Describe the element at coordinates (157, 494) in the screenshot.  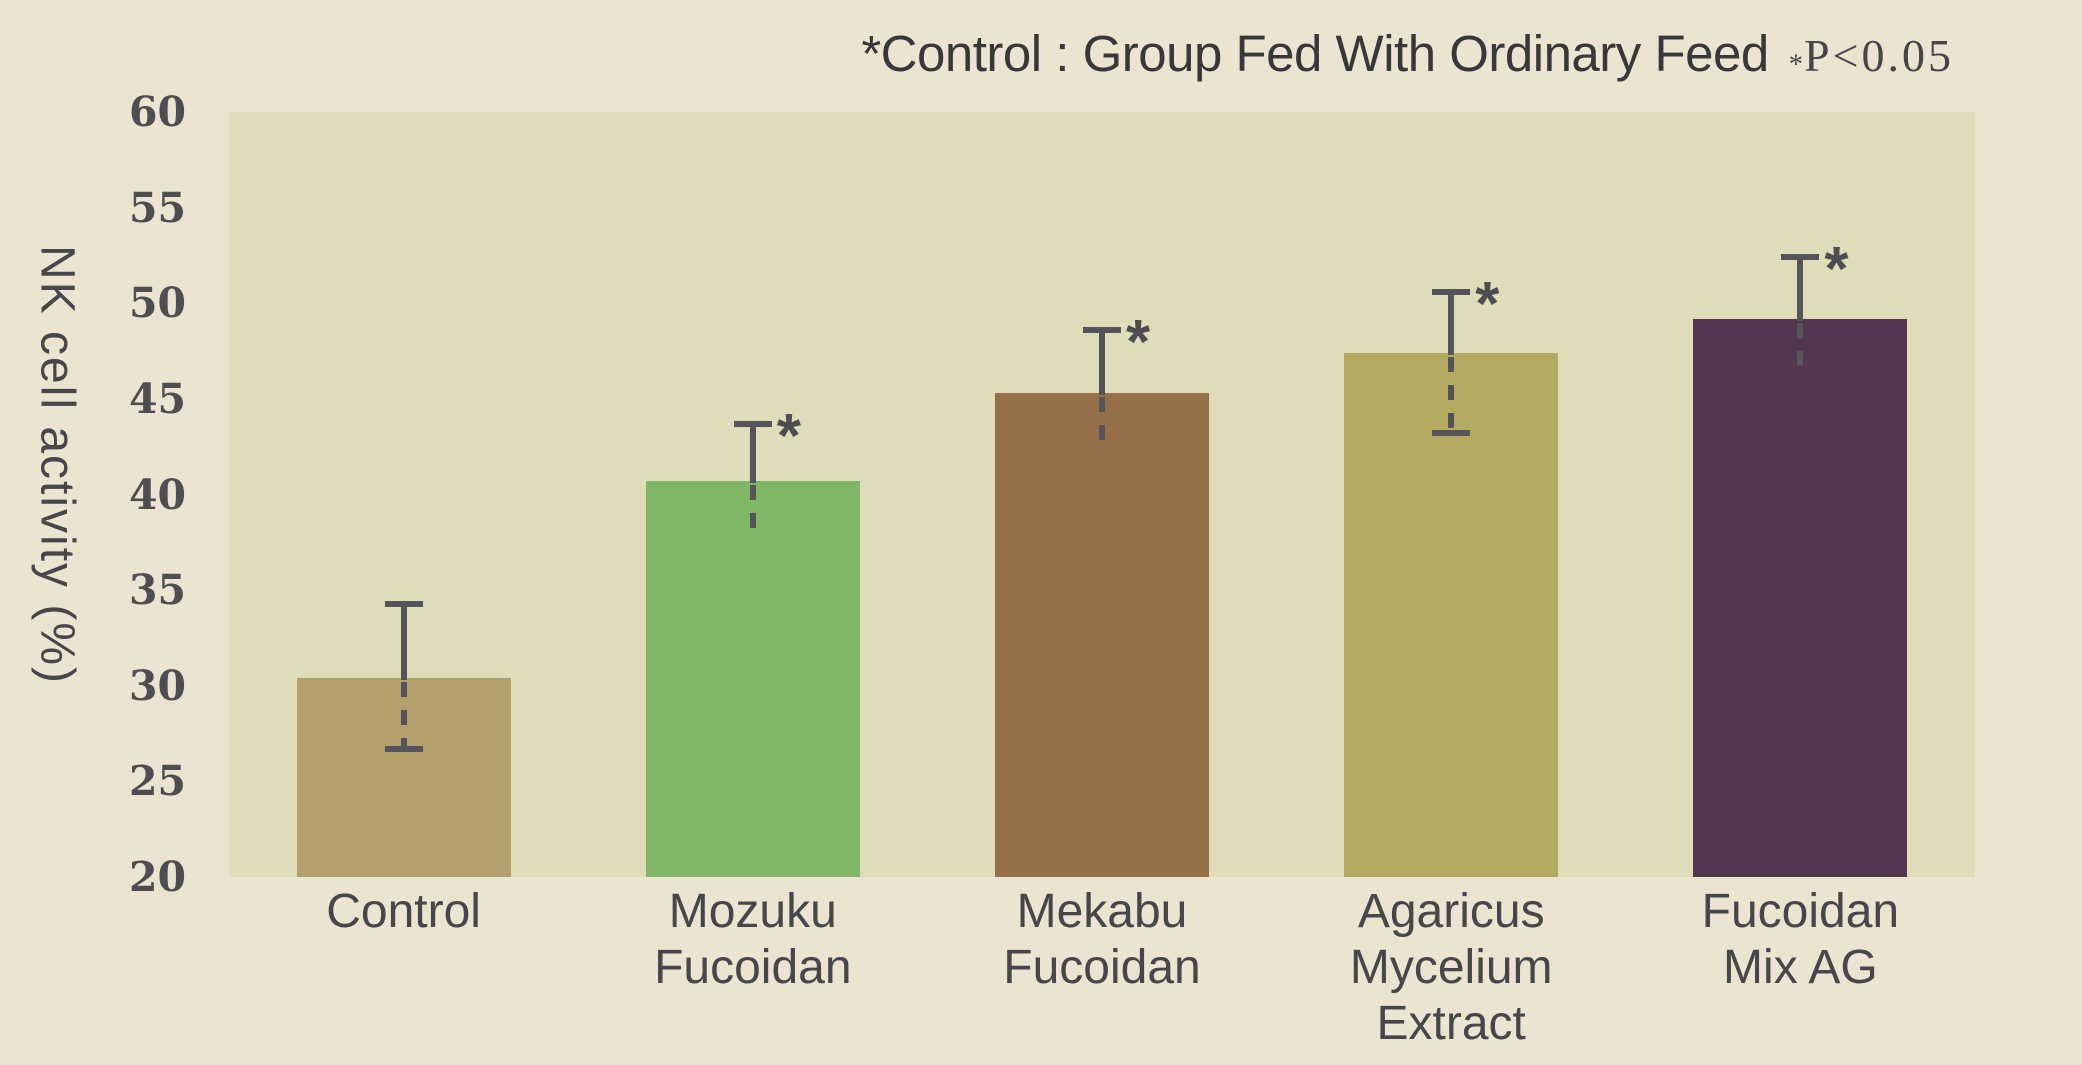
I see `y-tick-label: 40` at that location.